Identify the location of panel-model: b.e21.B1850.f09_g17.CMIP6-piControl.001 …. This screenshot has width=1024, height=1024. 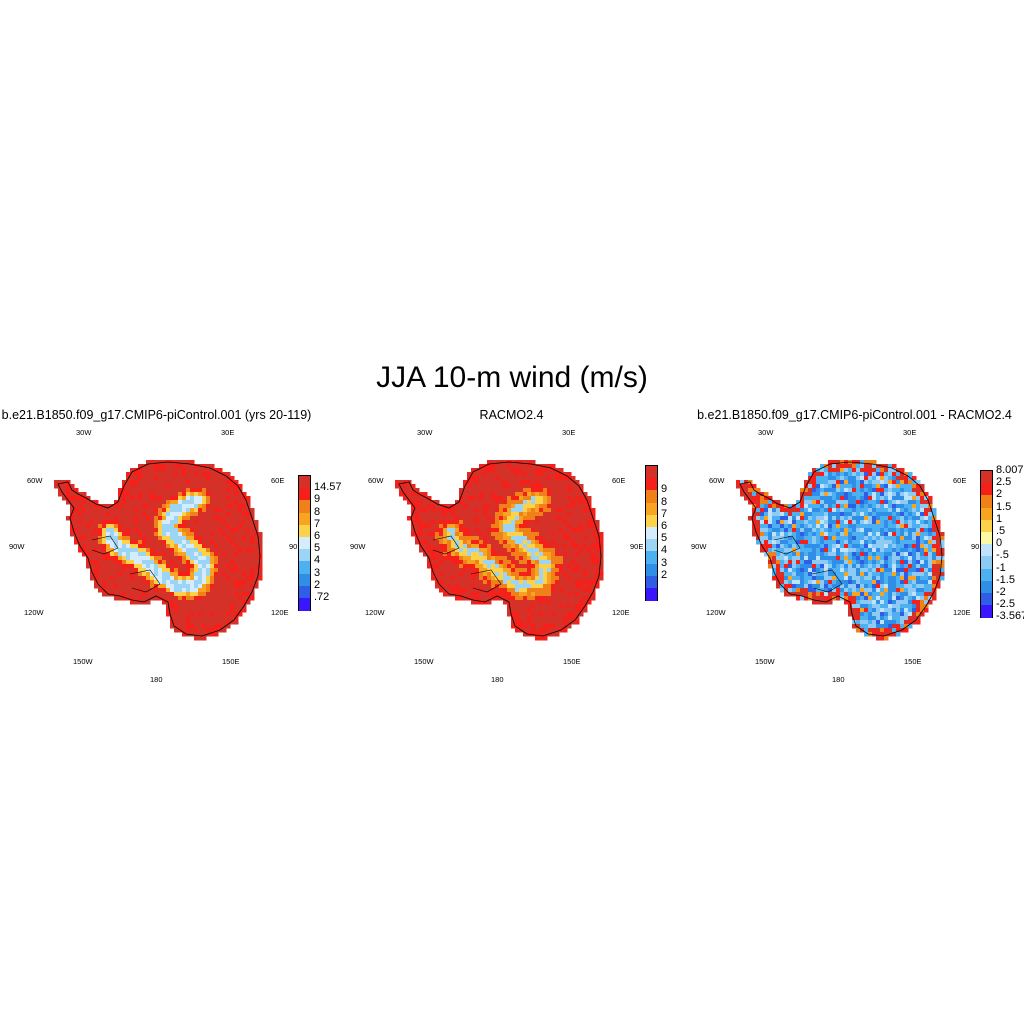
(171, 550).